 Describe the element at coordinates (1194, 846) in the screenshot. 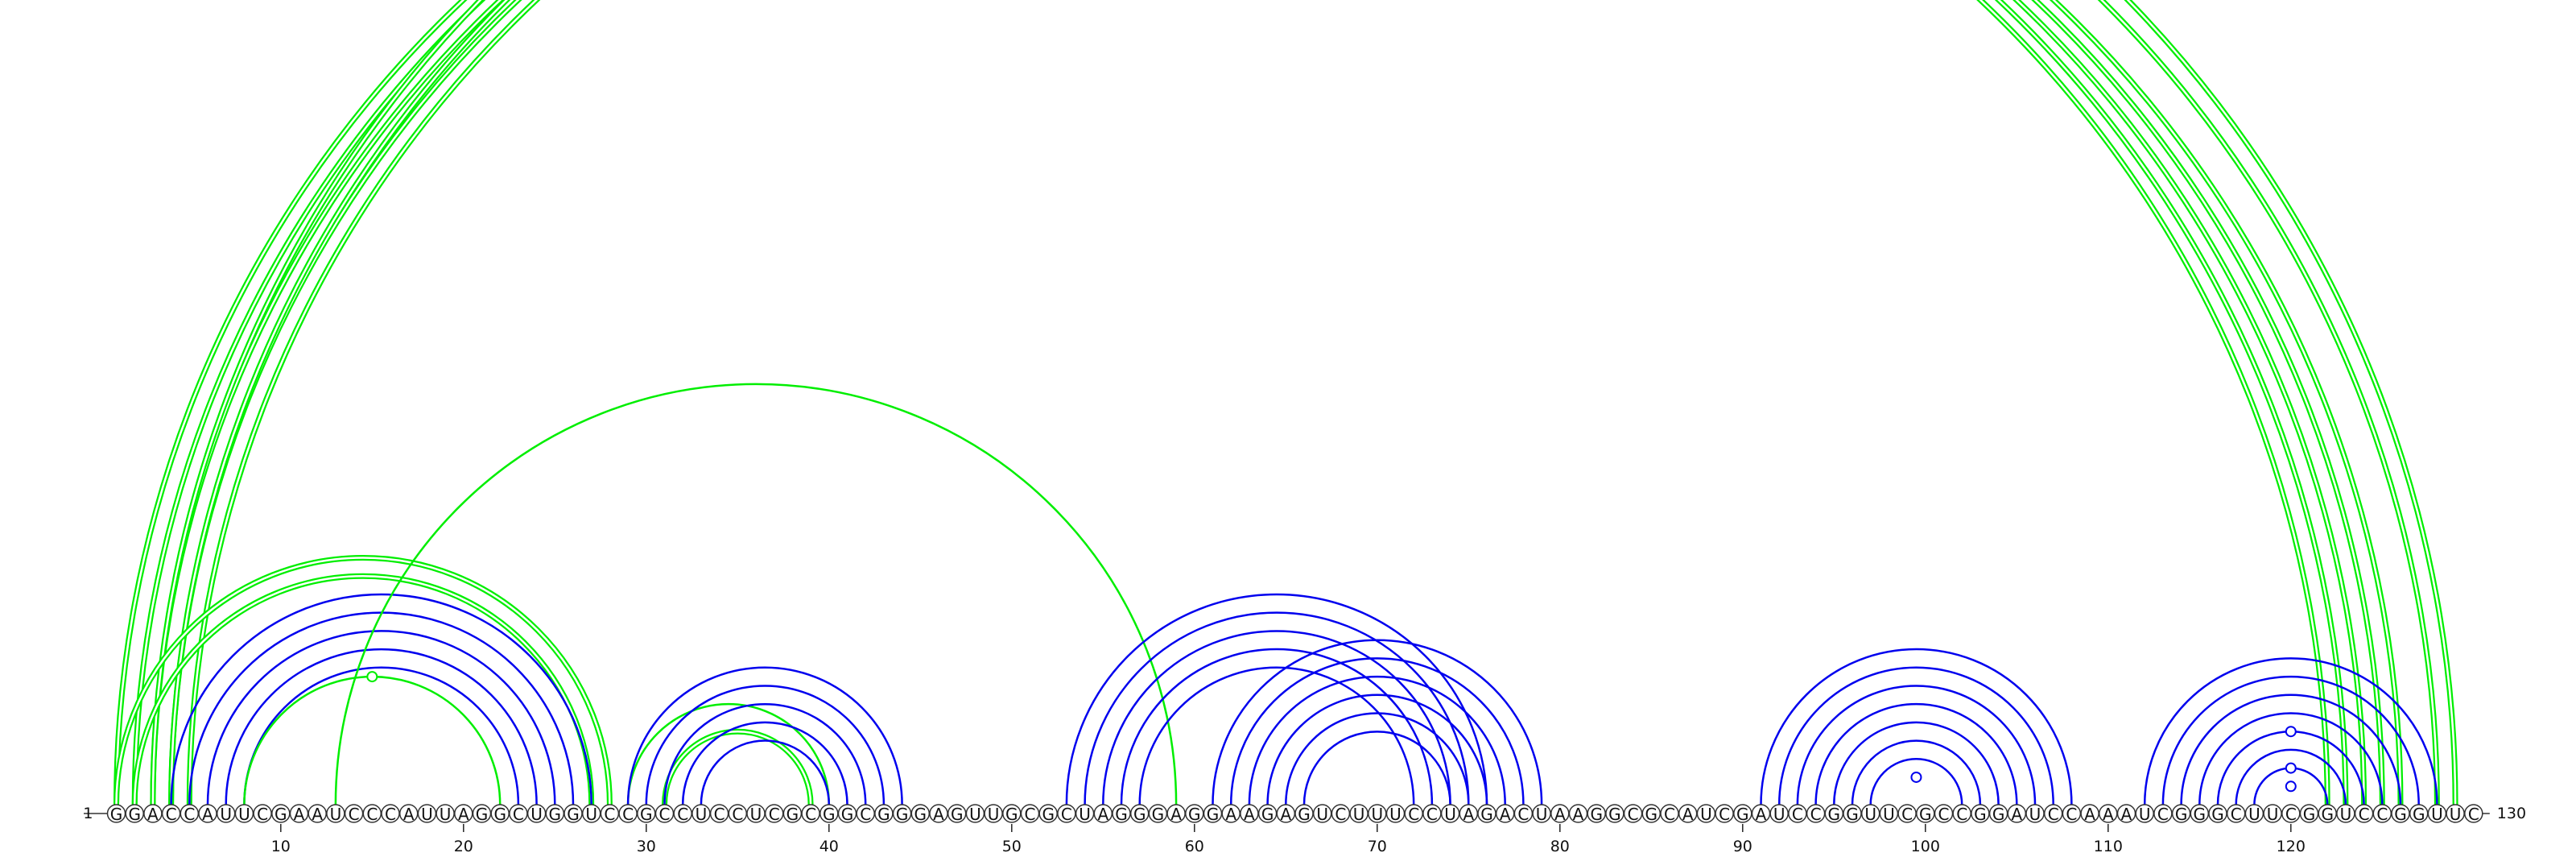

I see `tick-label: 60` at that location.